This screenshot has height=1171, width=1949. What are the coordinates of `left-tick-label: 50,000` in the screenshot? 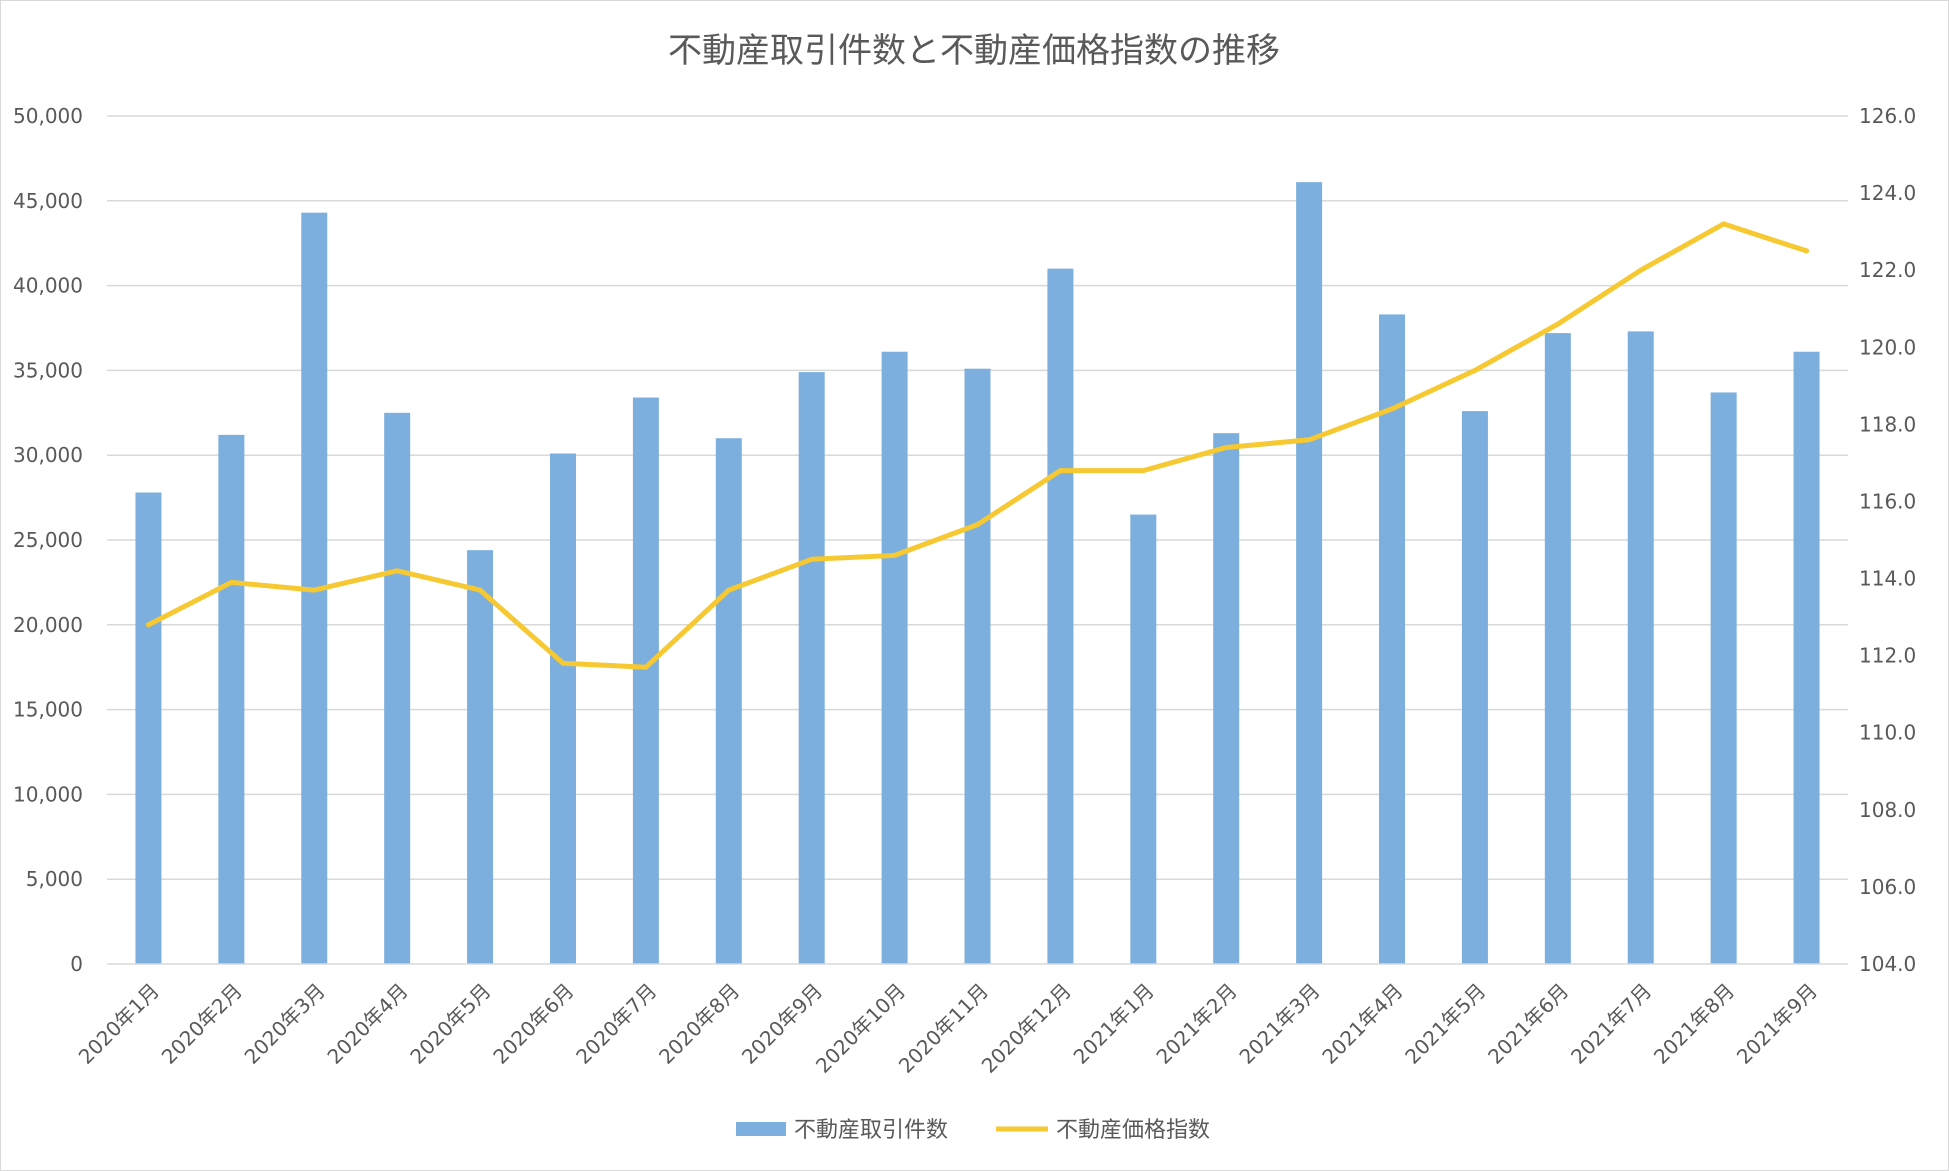 It's located at (48, 116).